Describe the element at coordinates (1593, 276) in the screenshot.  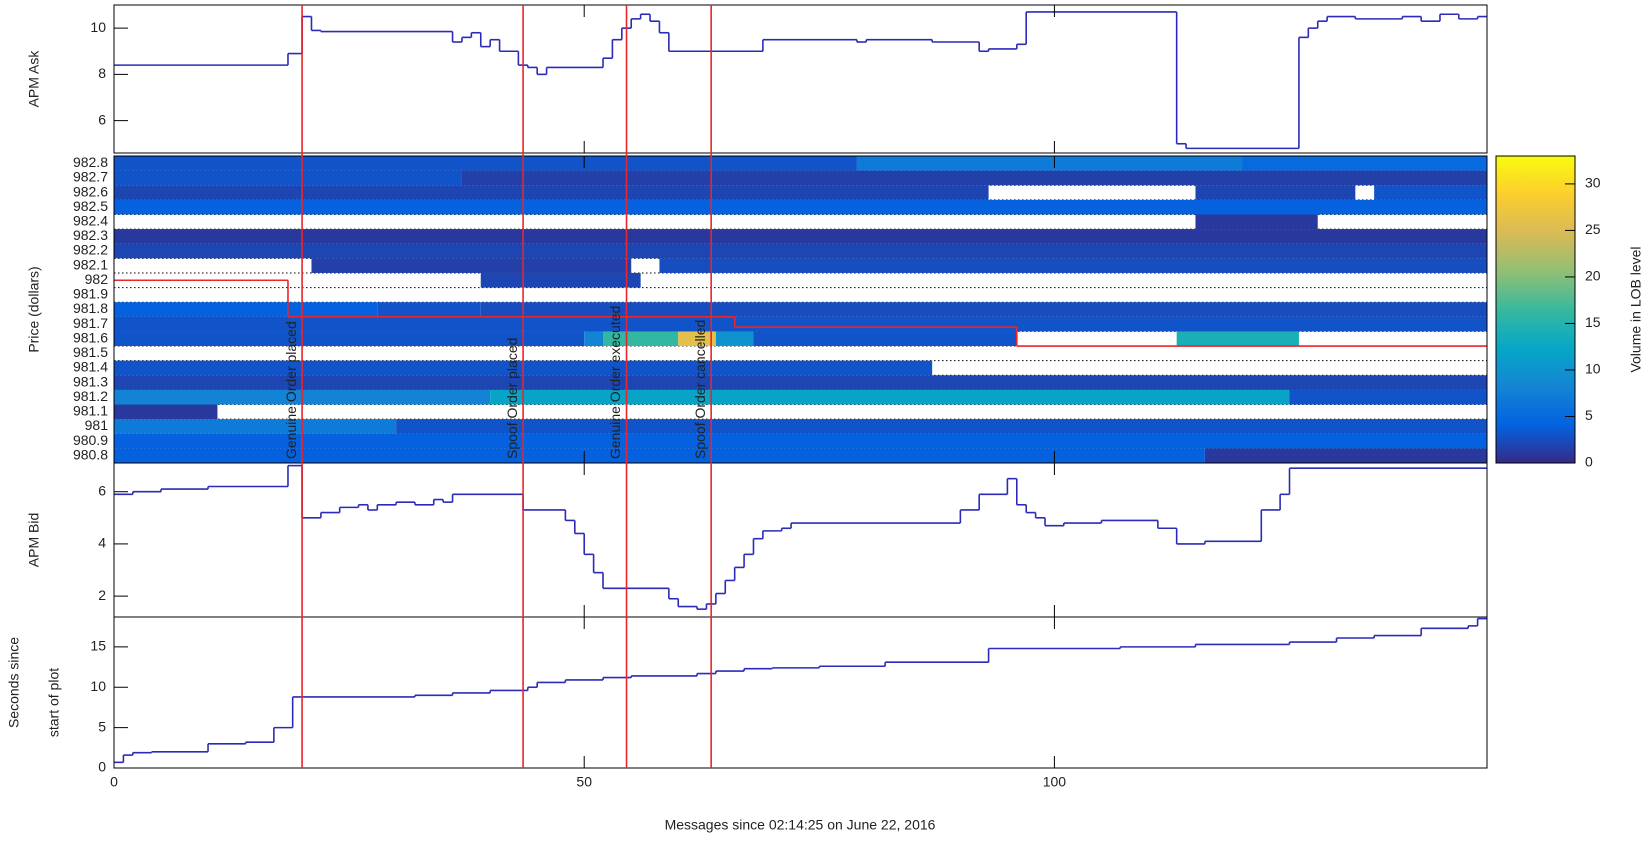
I see `colorbar-tick-label: 20` at that location.